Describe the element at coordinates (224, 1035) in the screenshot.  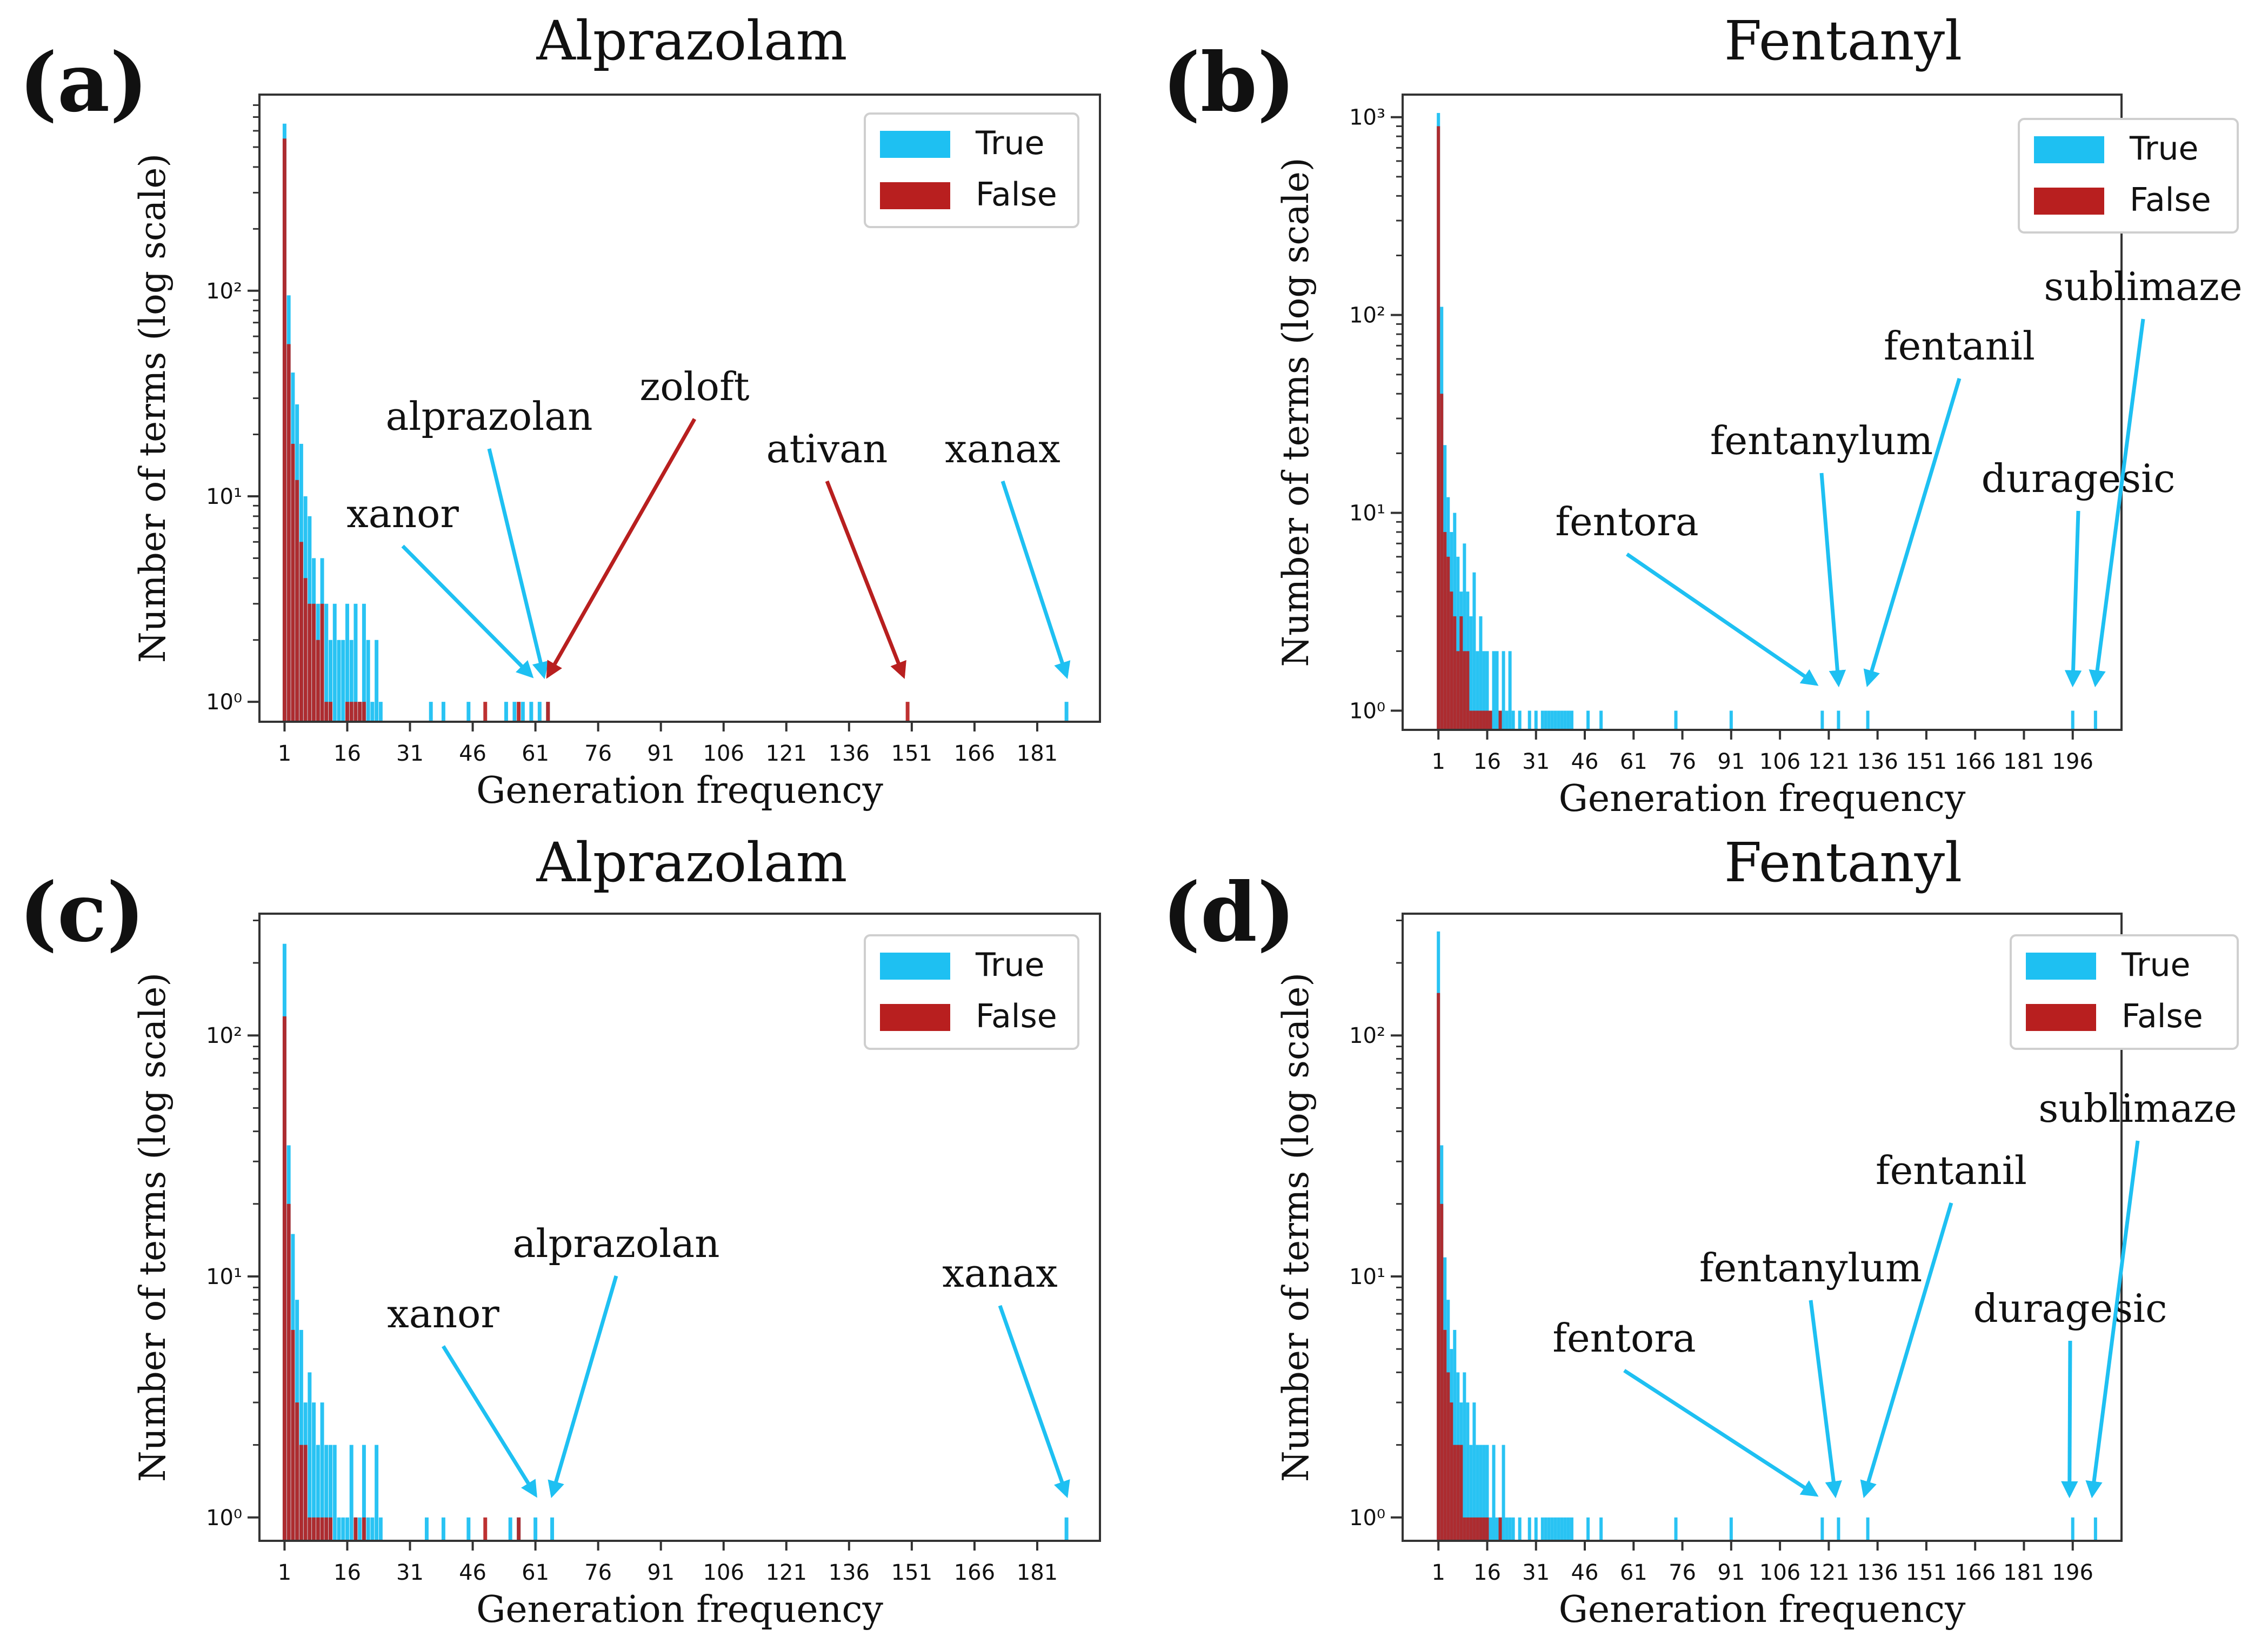
I see `y-tick-label: 10²` at that location.